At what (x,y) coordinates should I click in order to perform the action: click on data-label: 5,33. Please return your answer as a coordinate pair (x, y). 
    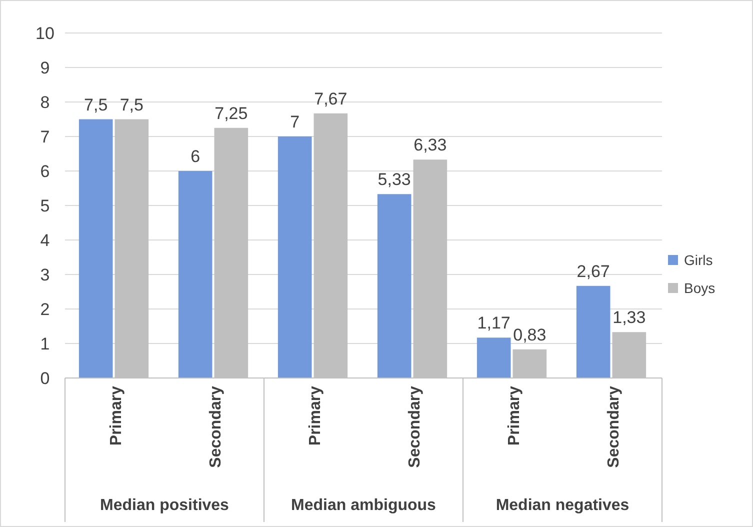
    Looking at the image, I should click on (394, 180).